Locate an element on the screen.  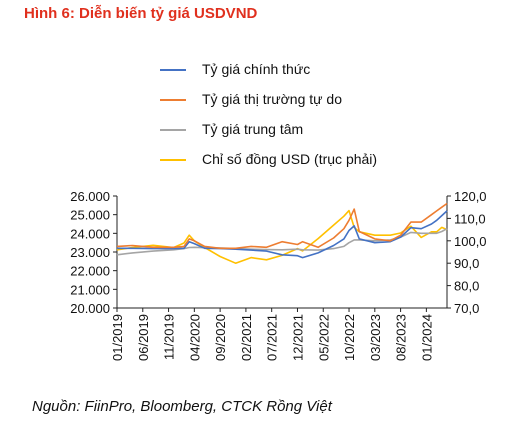
x-tick-label: 04/2020 is located at coordinates (194, 337).